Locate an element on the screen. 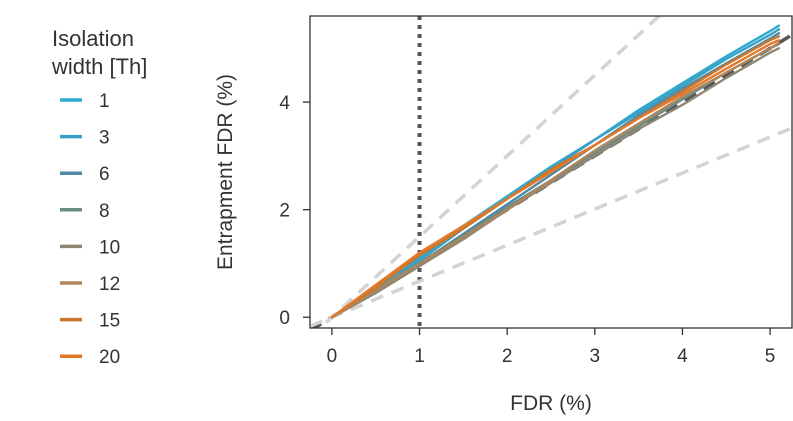  legend-label-8: 8 is located at coordinates (104, 211).